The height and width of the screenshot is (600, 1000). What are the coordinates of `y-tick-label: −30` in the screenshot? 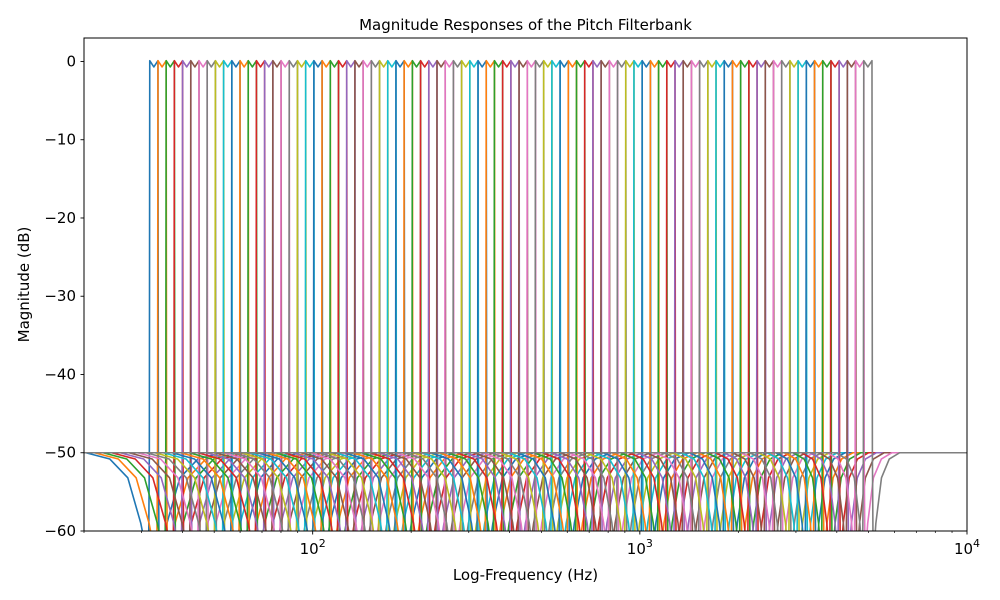 It's located at (60, 296).